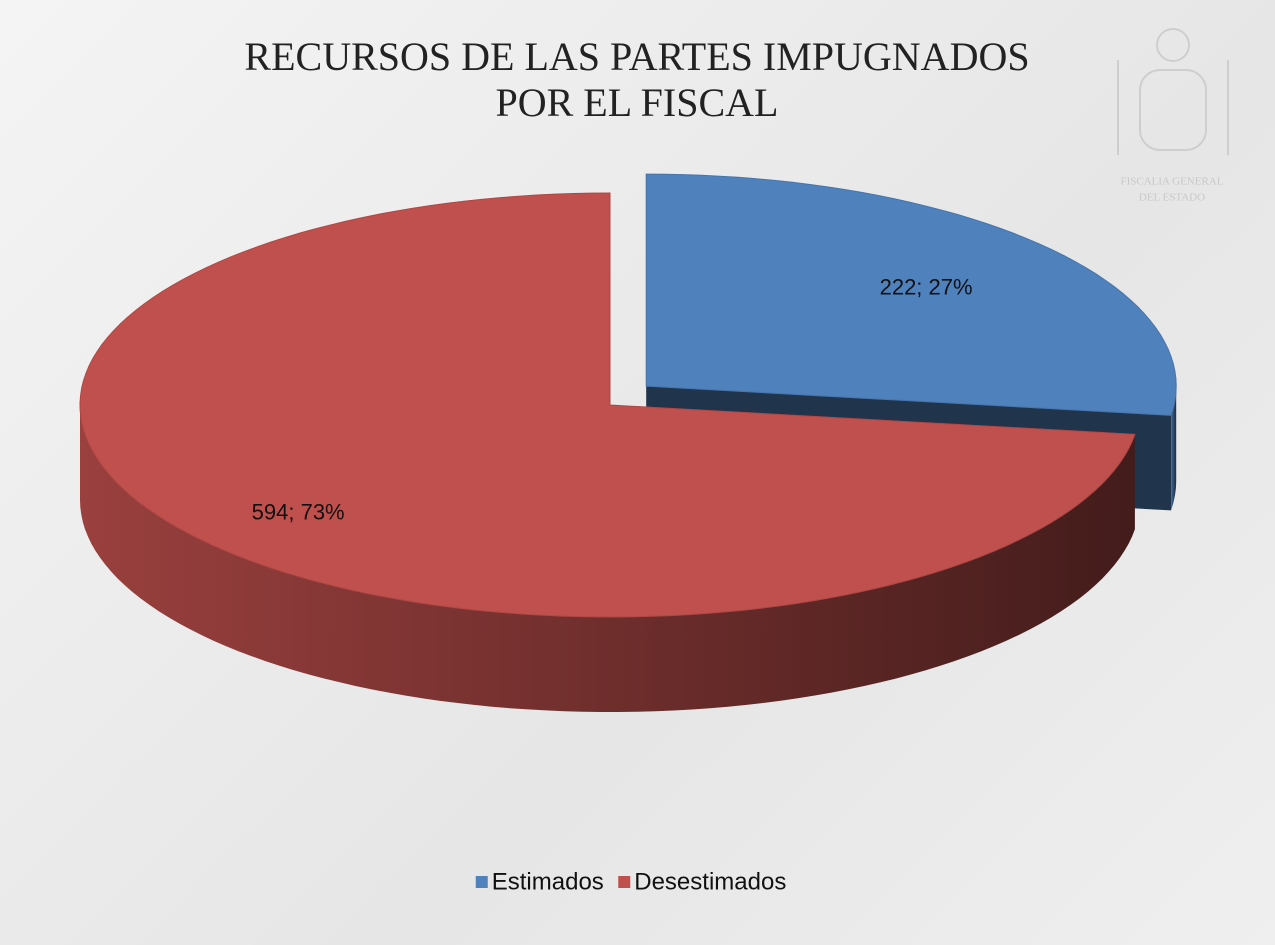  I want to click on watermark: FISCALIA GENERAL, so click(1172, 182).